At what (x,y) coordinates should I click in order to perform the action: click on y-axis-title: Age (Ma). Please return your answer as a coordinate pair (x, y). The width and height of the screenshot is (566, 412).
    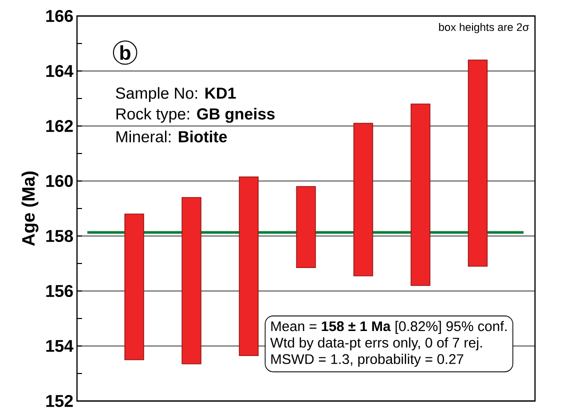
    Looking at the image, I should click on (30, 209).